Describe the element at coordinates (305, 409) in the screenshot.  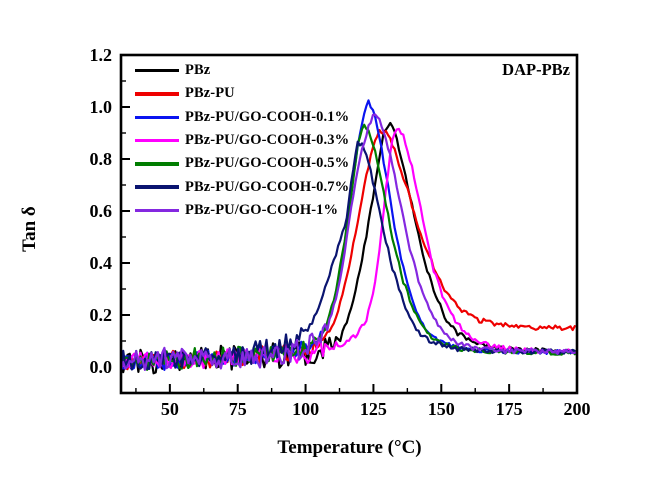
I see `x-tick-label: 100` at that location.